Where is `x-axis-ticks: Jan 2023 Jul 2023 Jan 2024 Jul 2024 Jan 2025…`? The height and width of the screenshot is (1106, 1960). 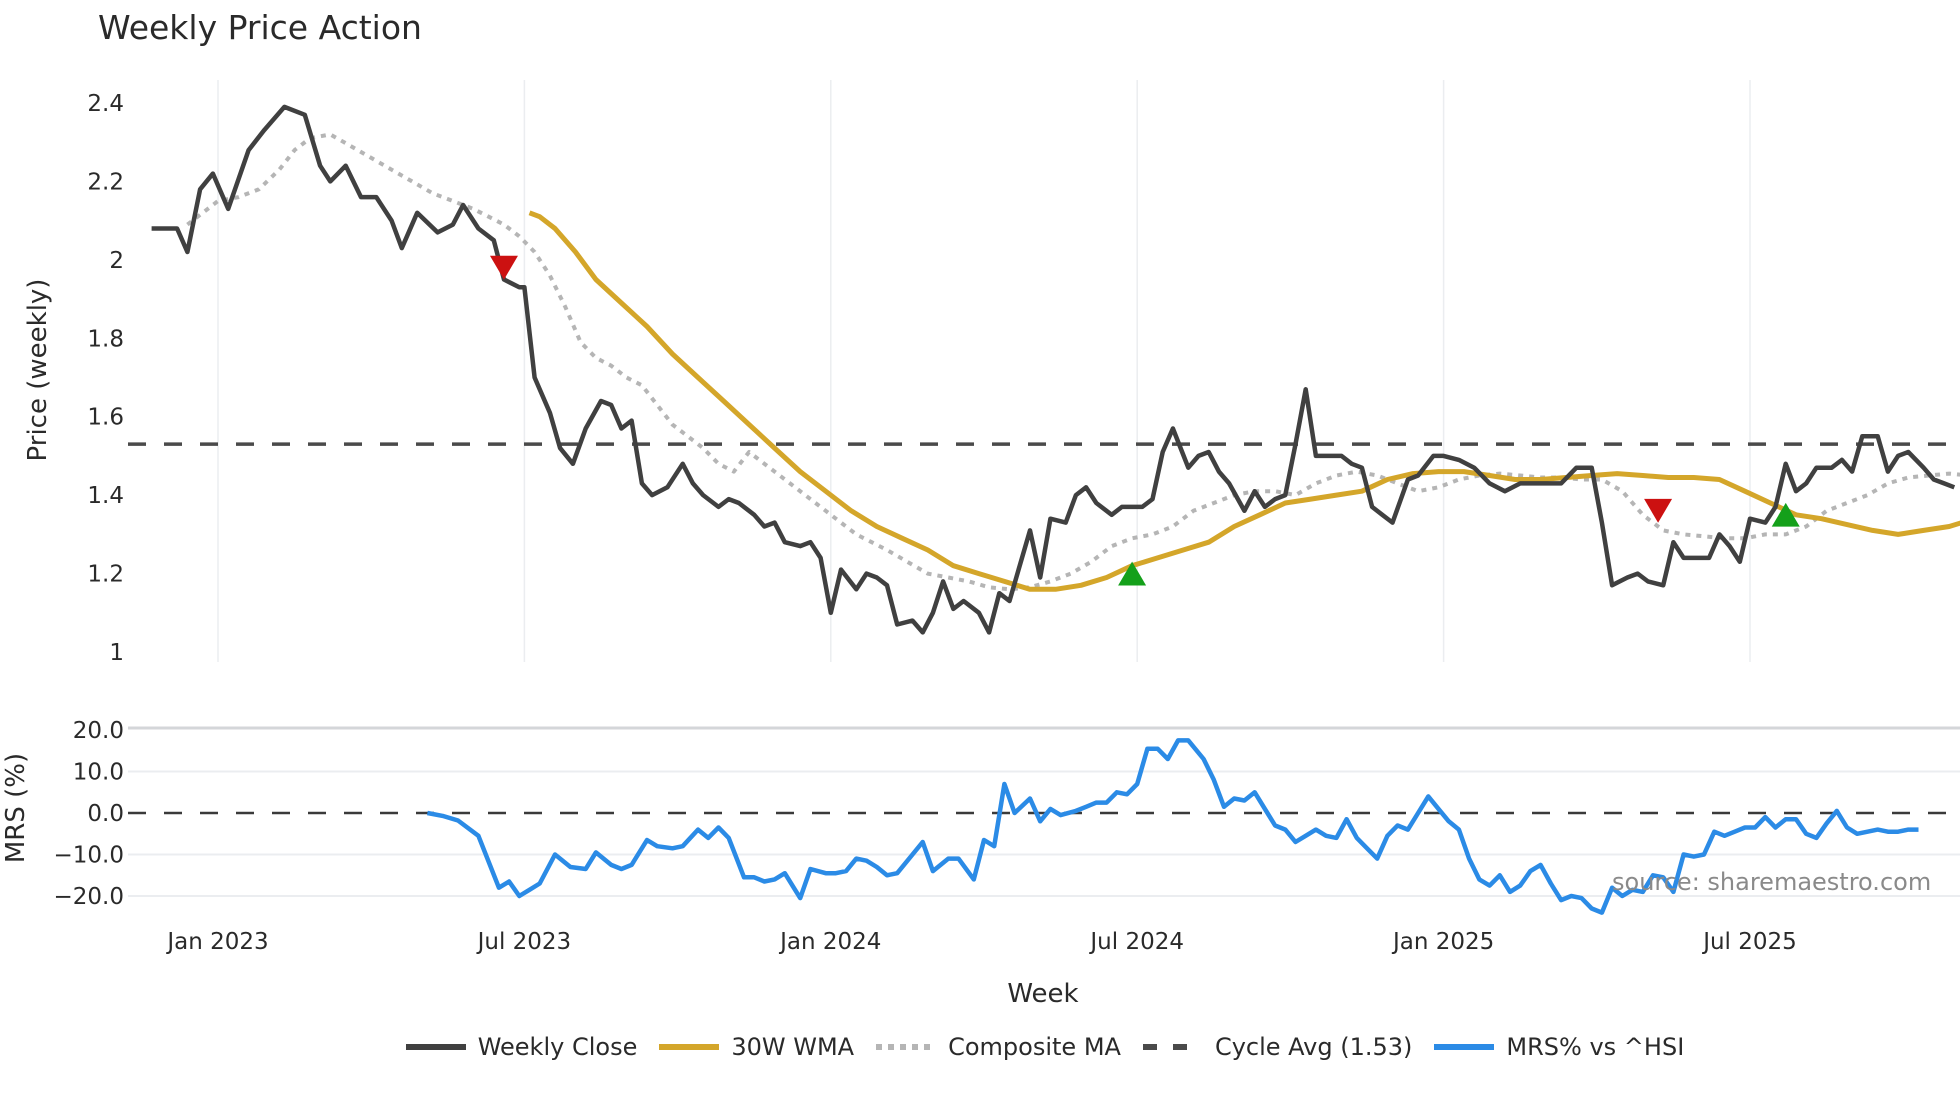
x-axis-ticks: Jan 2023 Jul 2023 Jan 2024 Jul 2024 Jan 2025… is located at coordinates (980, 942).